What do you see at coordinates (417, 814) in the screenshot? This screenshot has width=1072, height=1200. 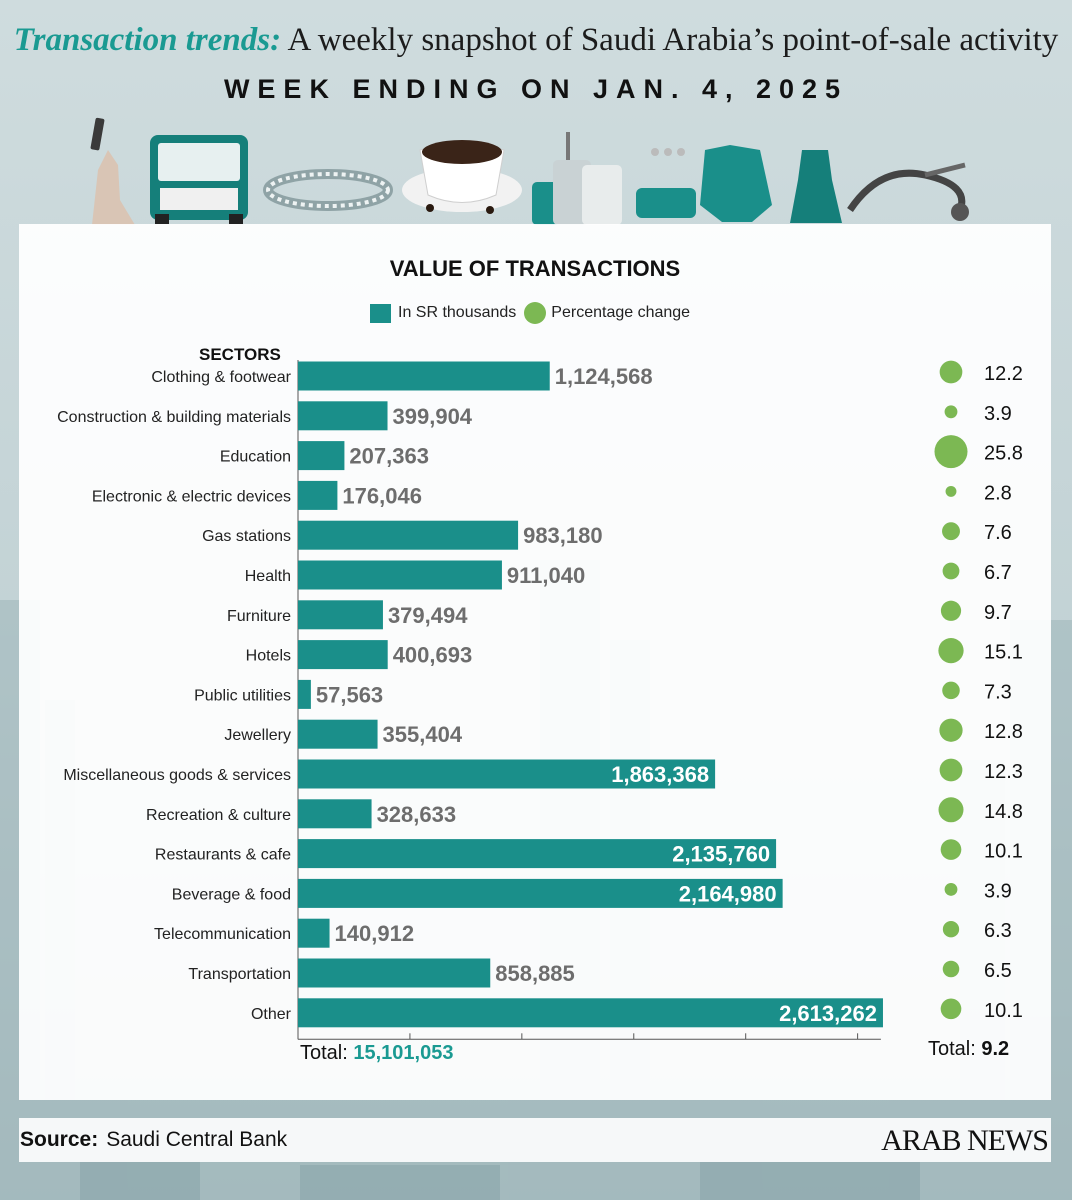 I see `value-label: 328,633` at bounding box center [417, 814].